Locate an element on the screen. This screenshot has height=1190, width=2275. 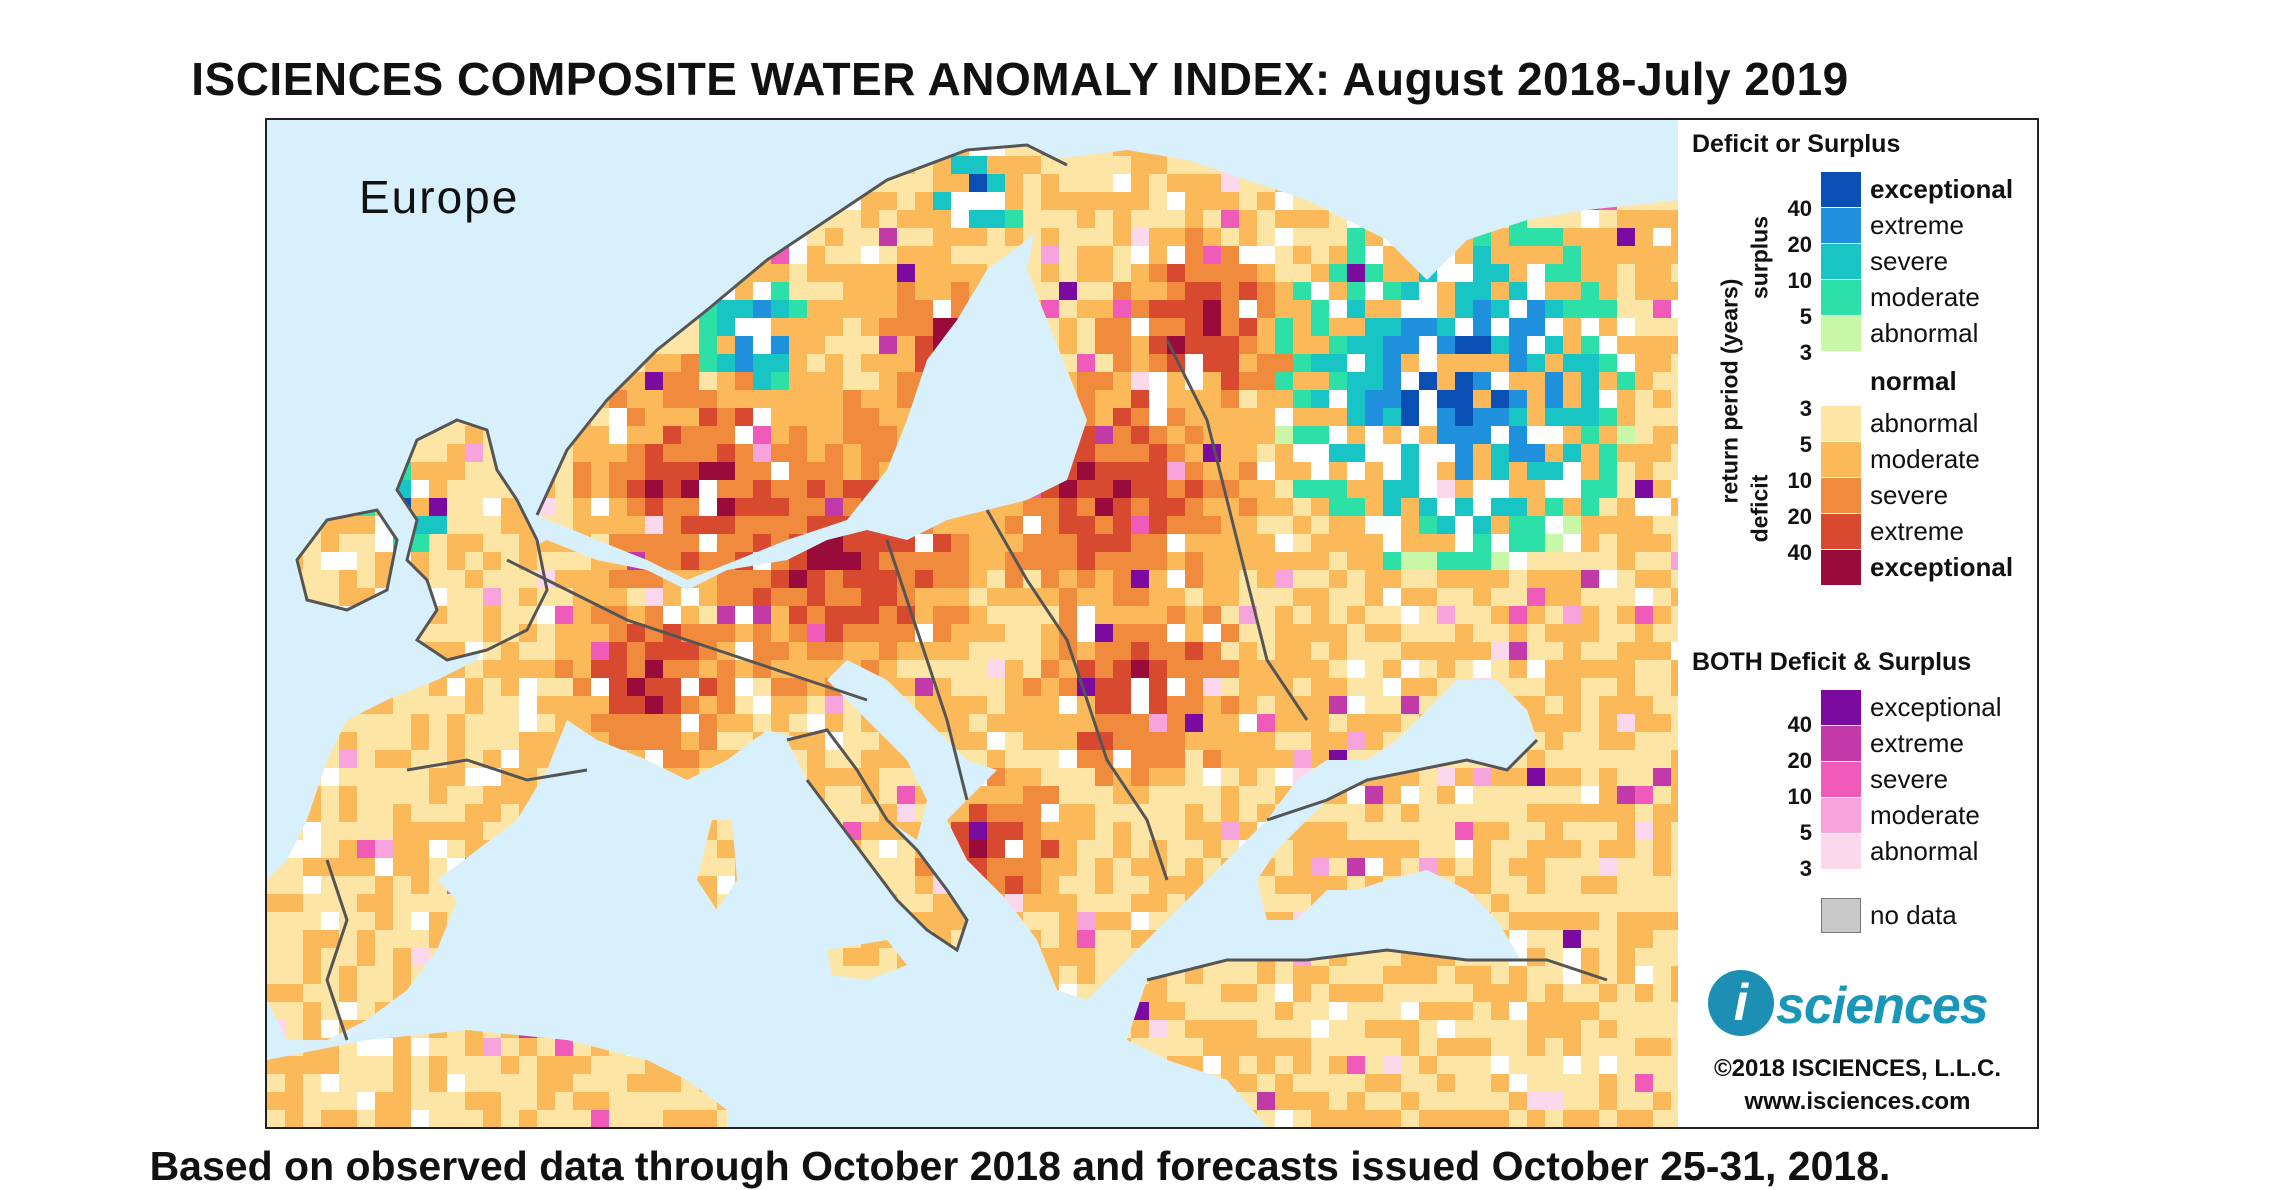
legend-deficit-tick: 20 is located at coordinates (1799, 516).